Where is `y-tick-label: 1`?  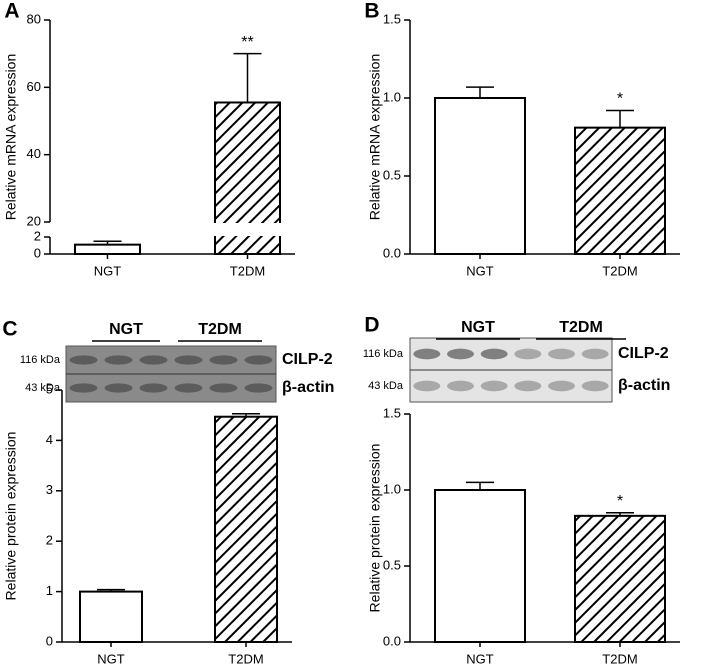 y-tick-label: 1 is located at coordinates (49, 590).